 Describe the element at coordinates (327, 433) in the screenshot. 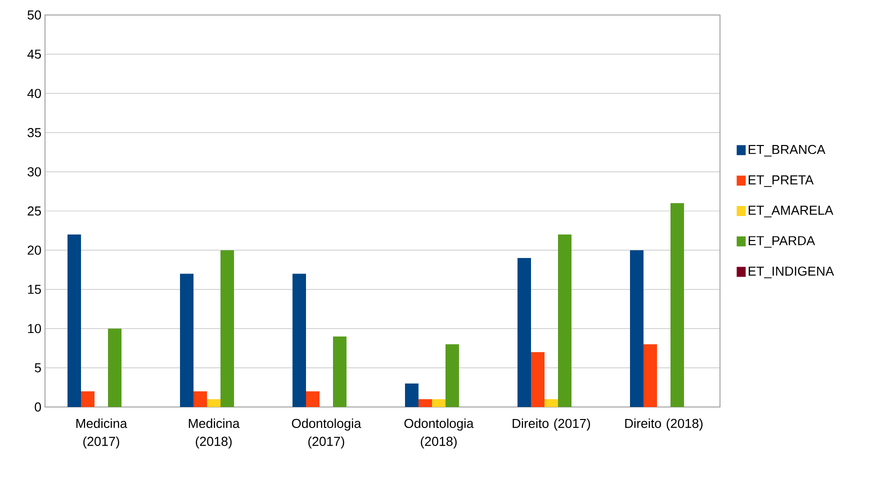

I see `x-tick-label: Odontologia (2017)` at that location.